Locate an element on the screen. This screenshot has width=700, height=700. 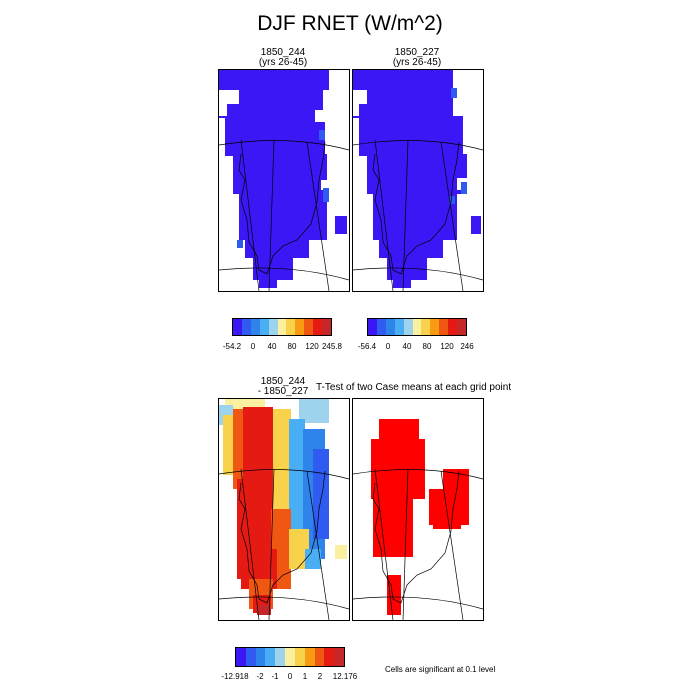
cb2-label-4: 80 is located at coordinates (427, 346).